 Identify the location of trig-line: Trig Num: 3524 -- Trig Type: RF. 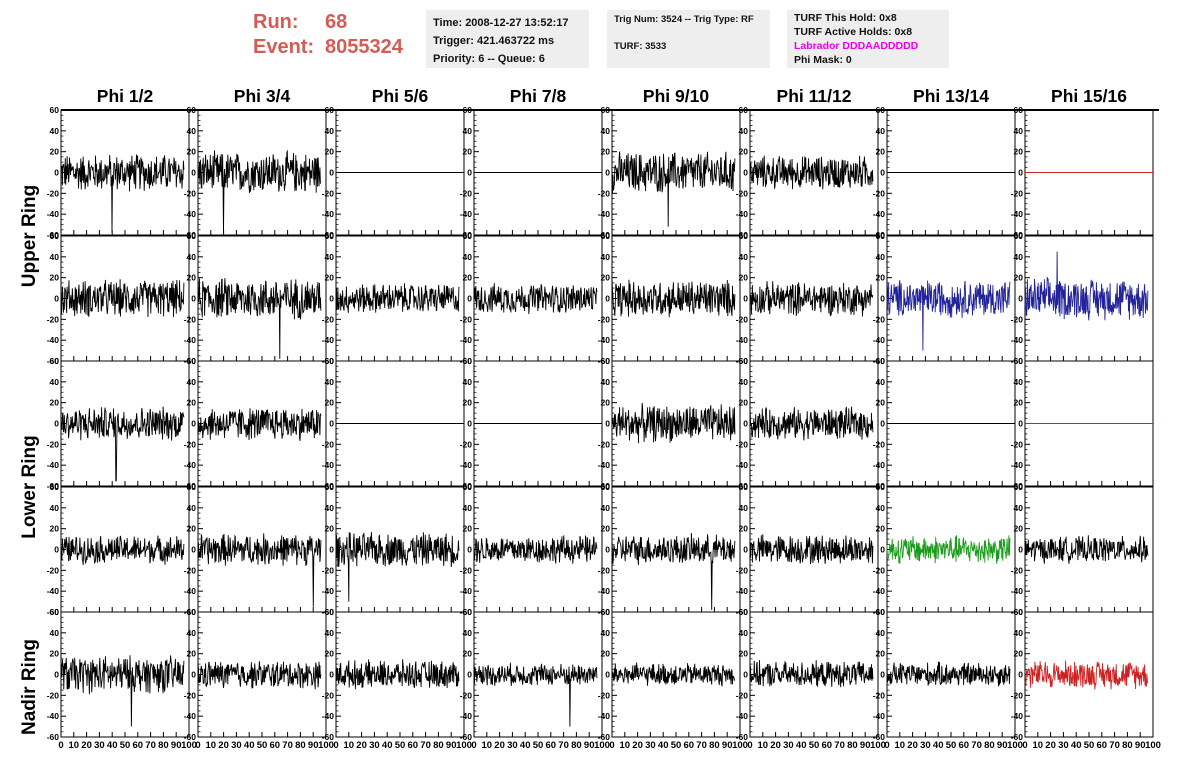
(684, 19).